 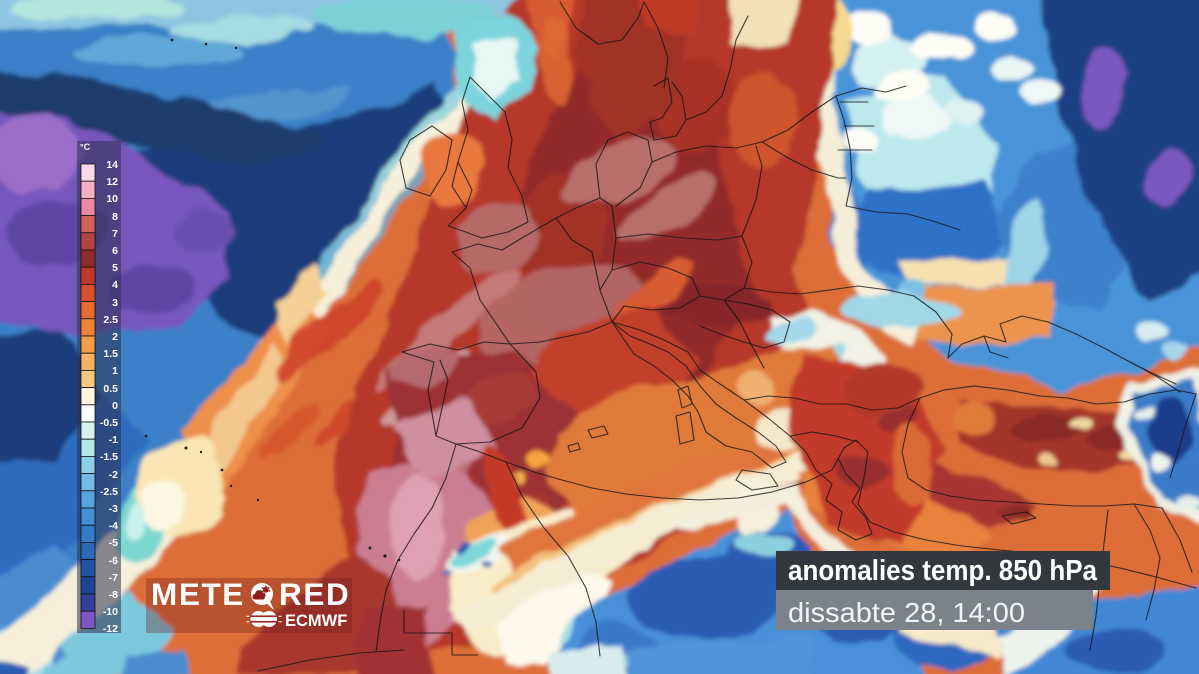 I want to click on svg-text: -7, so click(x=113, y=578).